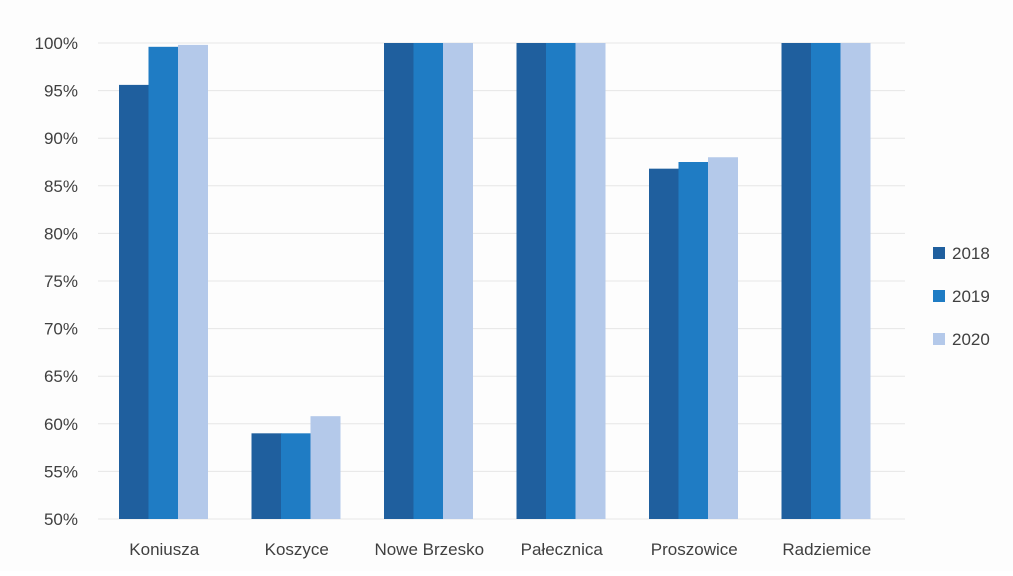 The image size is (1013, 576). What do you see at coordinates (939, 253) in the screenshot?
I see `legend-swatch-2018` at bounding box center [939, 253].